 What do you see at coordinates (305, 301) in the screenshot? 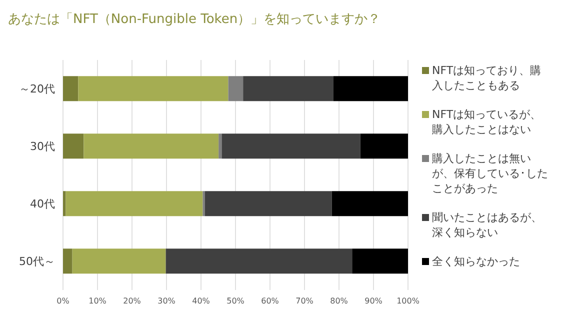
I see `x-tick-label: 70%` at bounding box center [305, 301].